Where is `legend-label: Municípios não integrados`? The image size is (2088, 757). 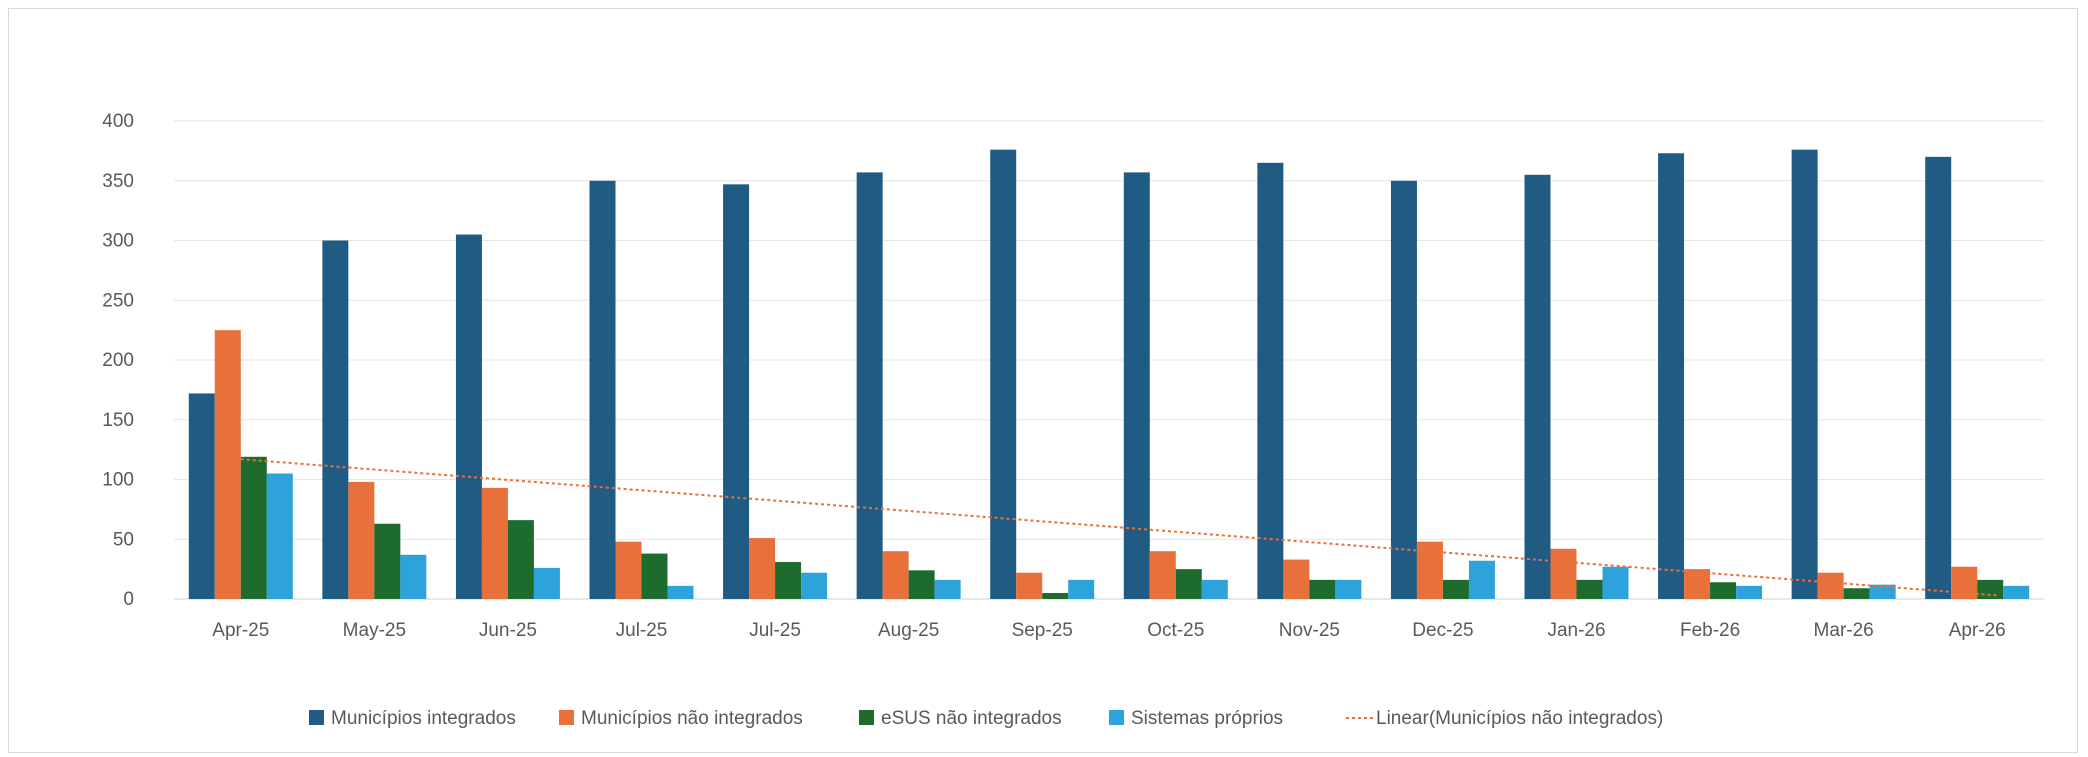 legend-label: Municípios não integrados is located at coordinates (692, 718).